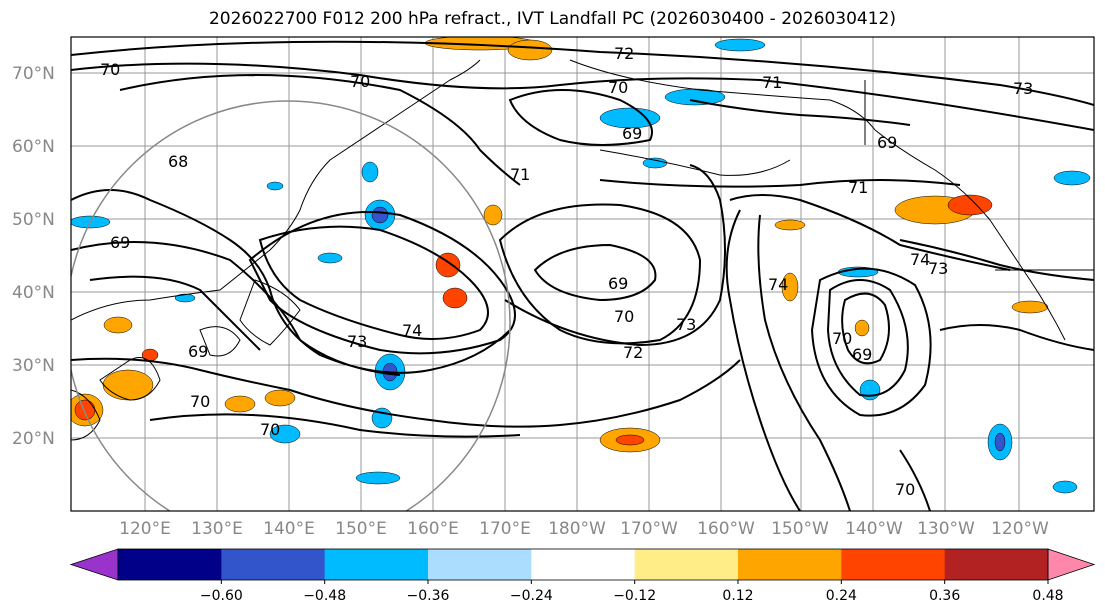 The height and width of the screenshot is (604, 1105). What do you see at coordinates (726, 529) in the screenshot?
I see `lon-label: 160°W` at bounding box center [726, 529].